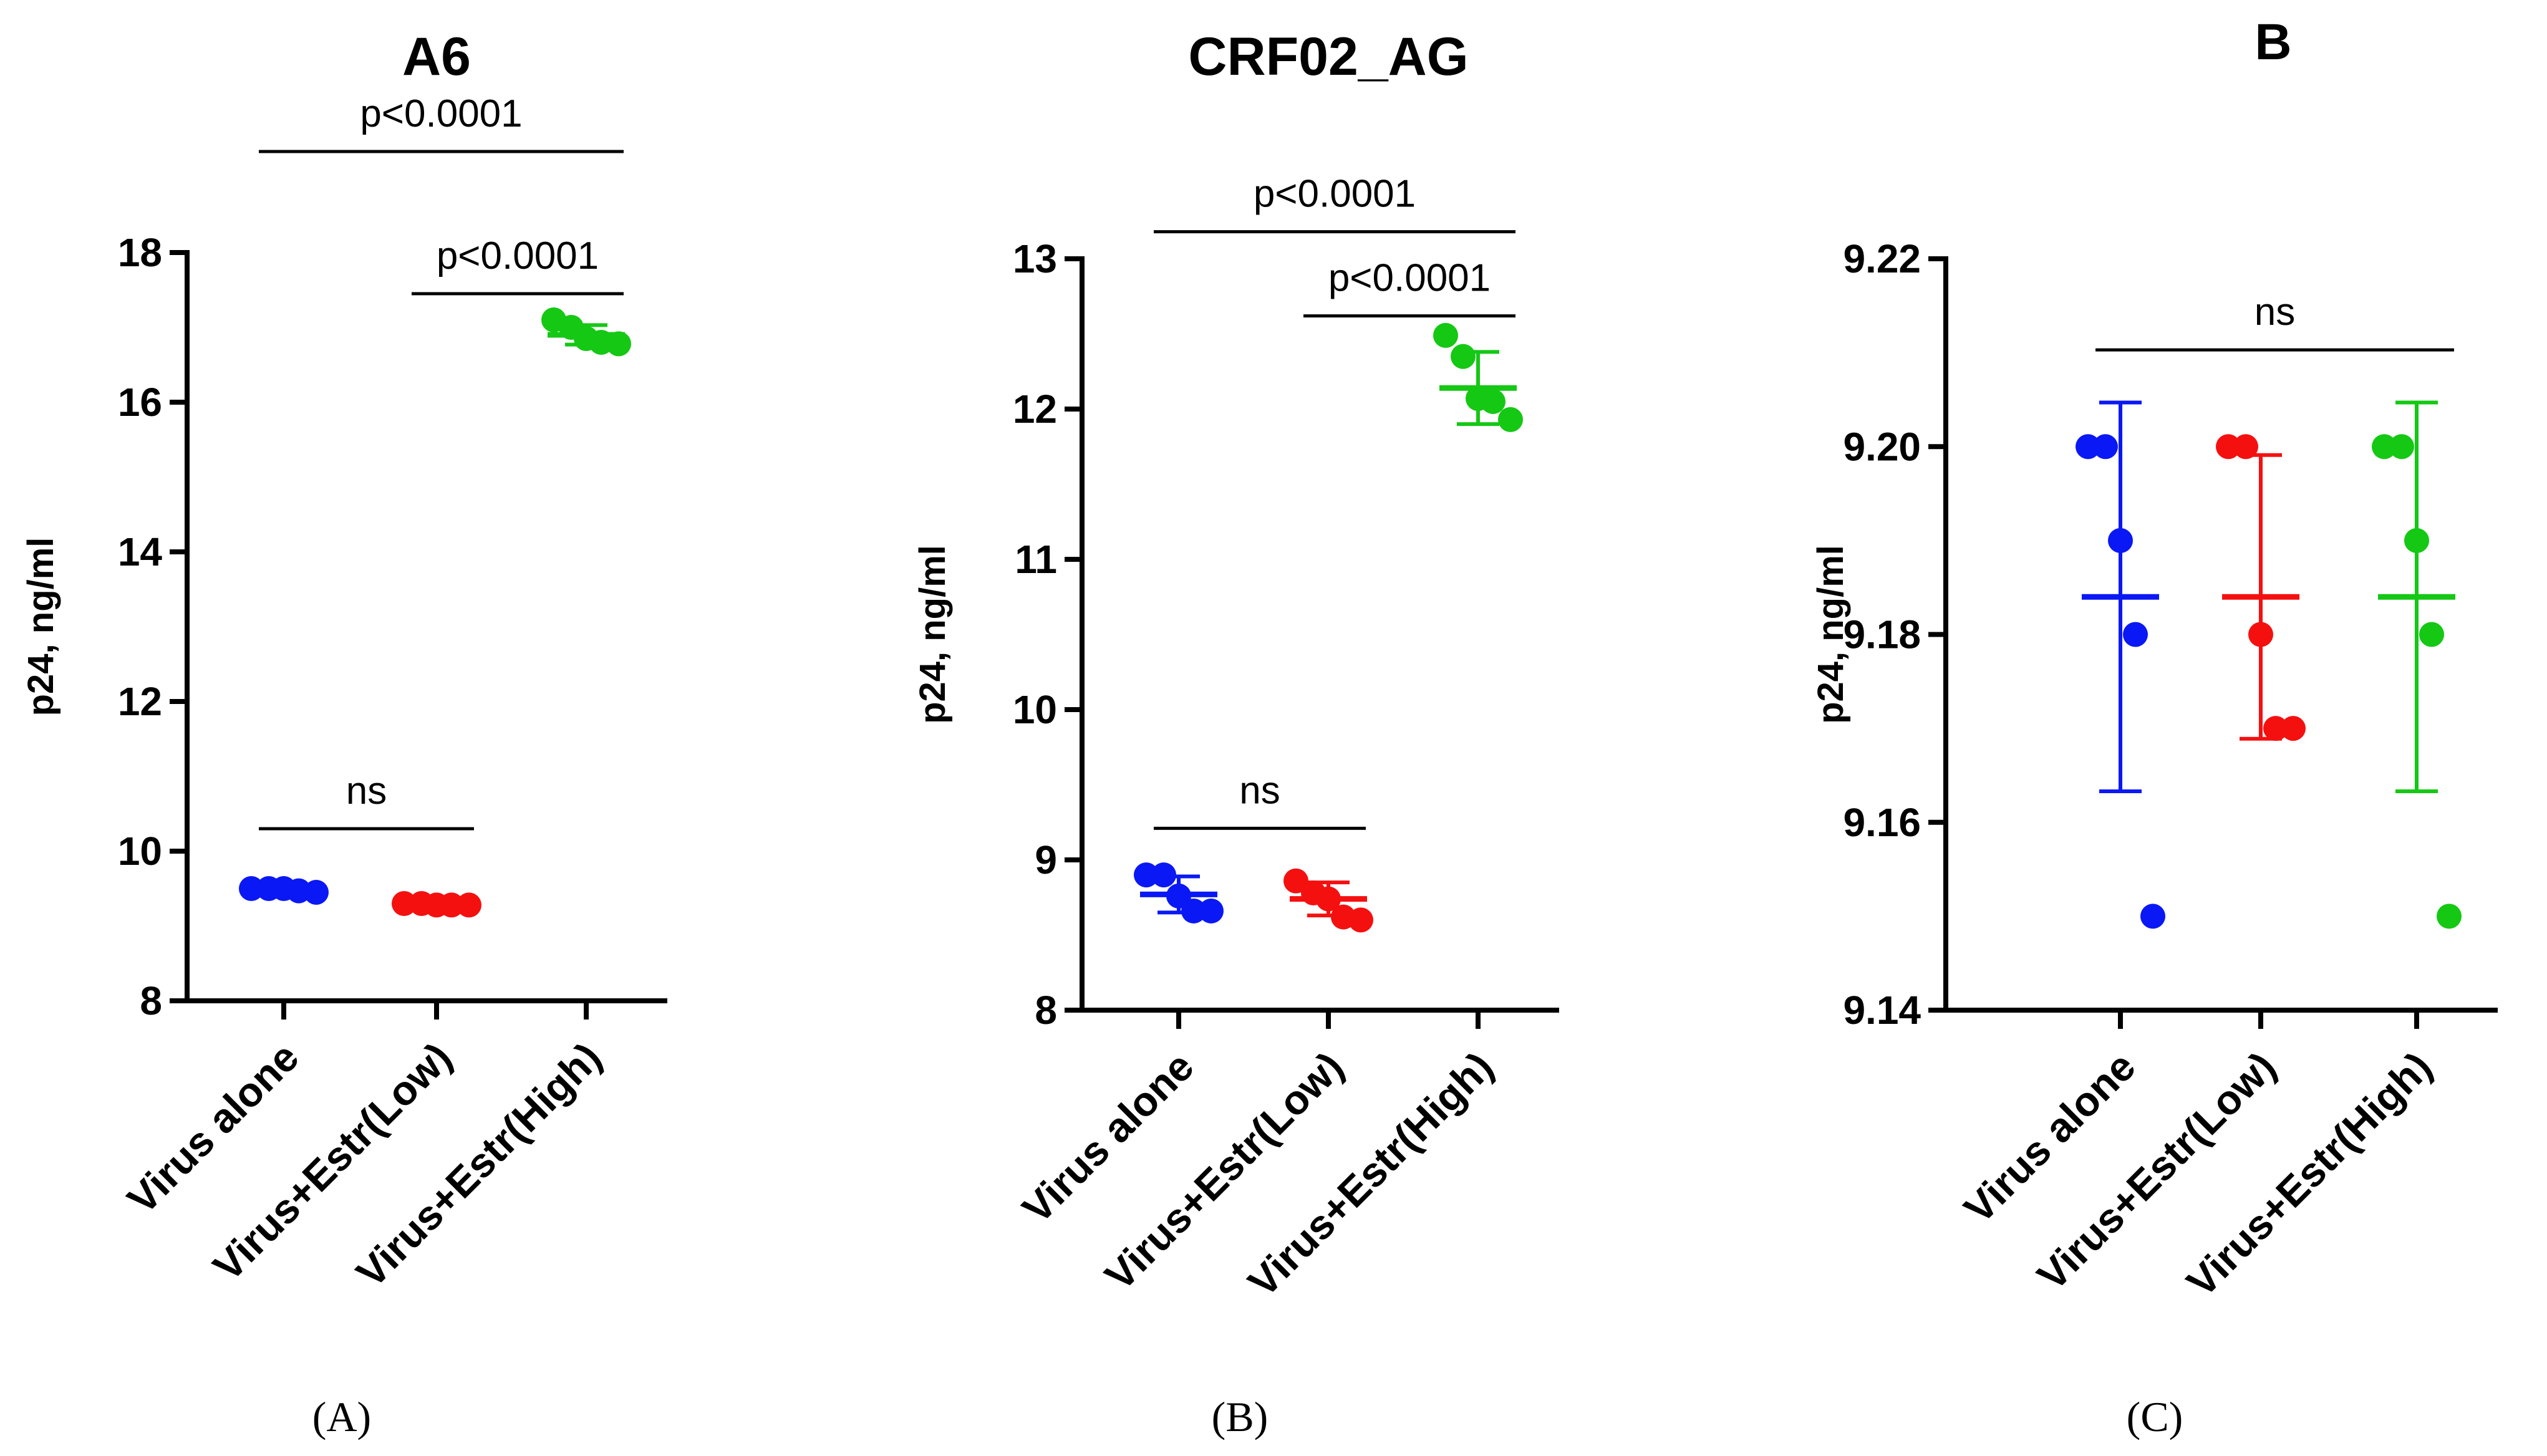 This screenshot has height=1456, width=2547. What do you see at coordinates (1036, 560) in the screenshot?
I see `y-tick-label: 11` at bounding box center [1036, 560].